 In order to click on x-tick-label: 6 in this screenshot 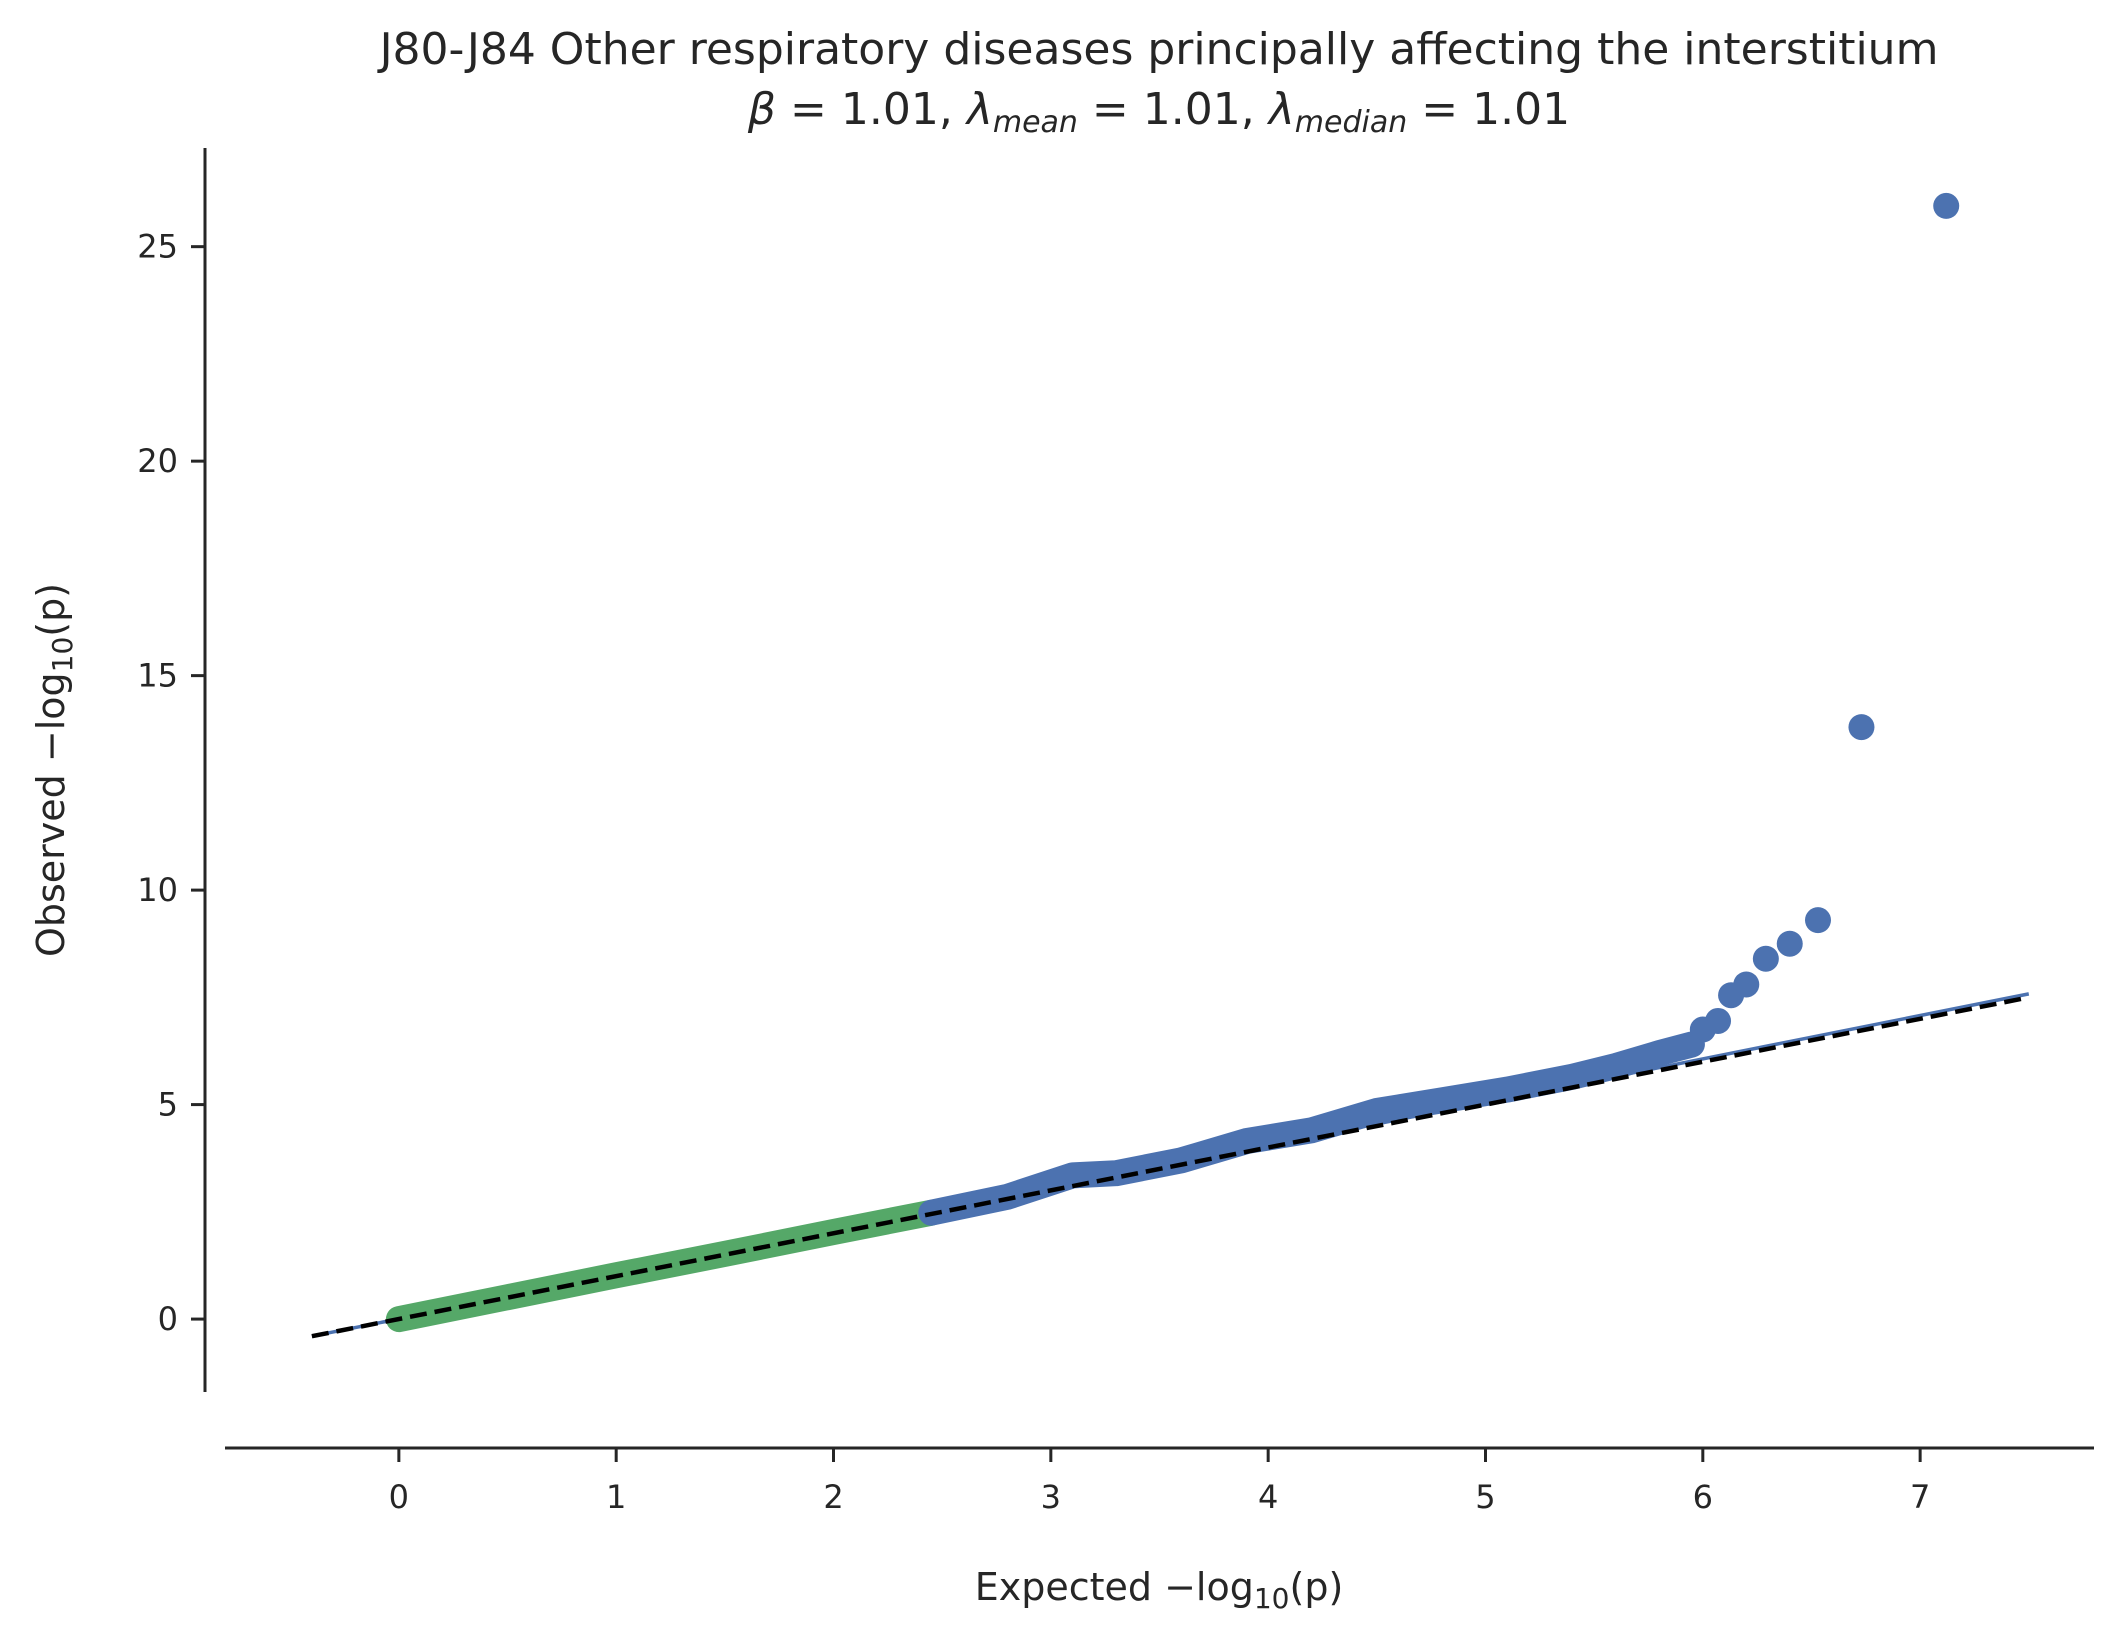, I will do `click(1703, 1497)`.